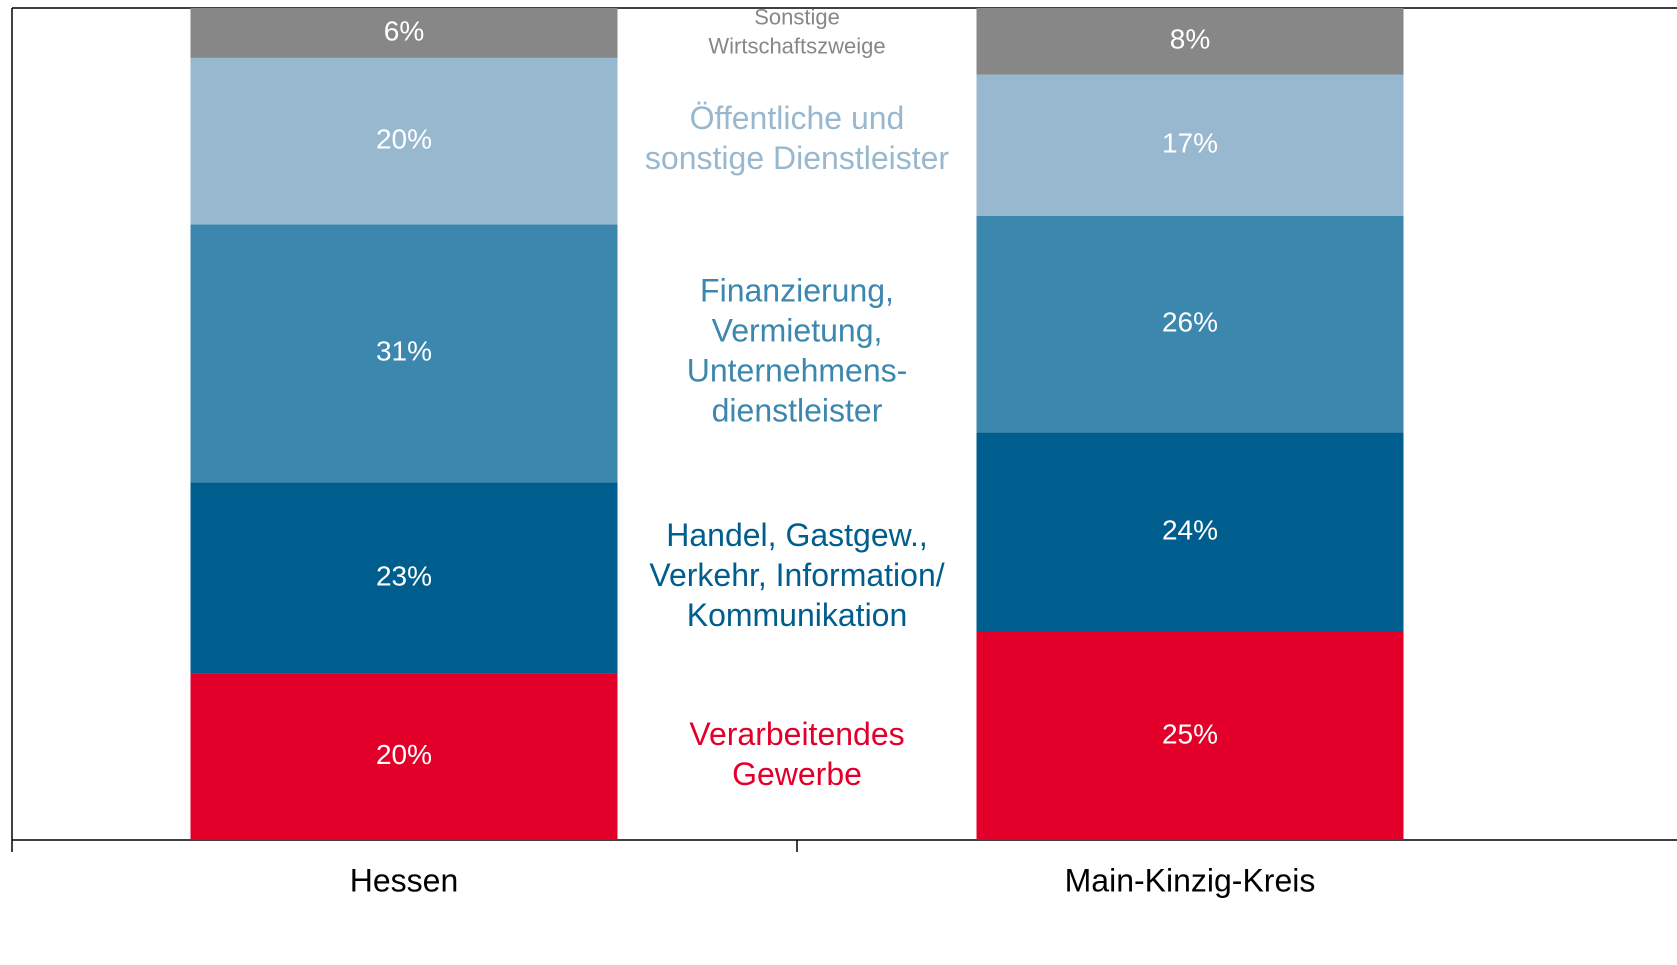  What do you see at coordinates (797, 119) in the screenshot?
I see `series-label-line: Öffentliche und` at bounding box center [797, 119].